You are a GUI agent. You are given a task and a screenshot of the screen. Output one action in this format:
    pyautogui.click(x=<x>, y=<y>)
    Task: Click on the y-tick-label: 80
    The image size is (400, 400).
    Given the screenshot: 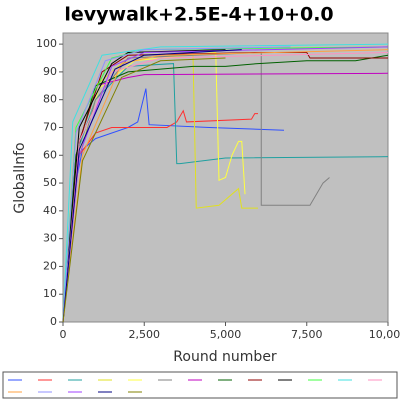 What is the action you would take?
    pyautogui.click(x=50, y=99)
    